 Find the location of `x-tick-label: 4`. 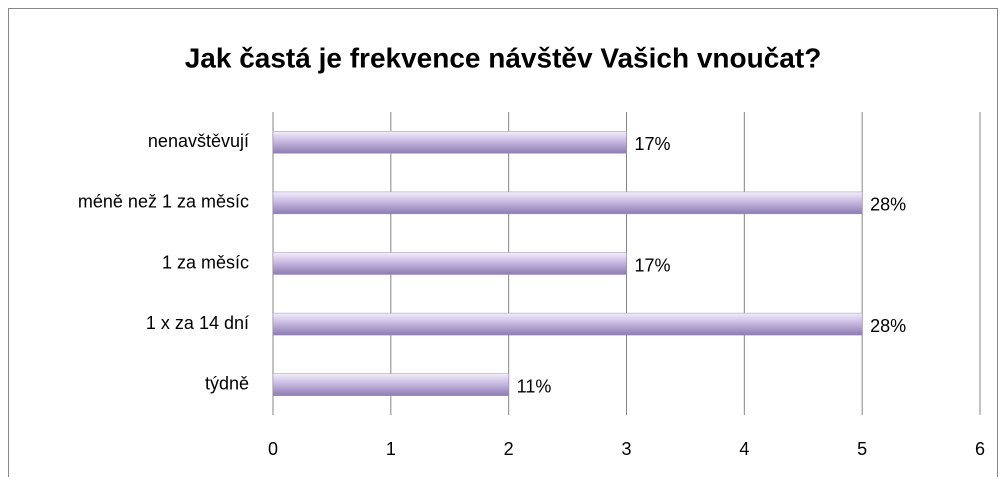

x-tick-label: 4 is located at coordinates (744, 449).